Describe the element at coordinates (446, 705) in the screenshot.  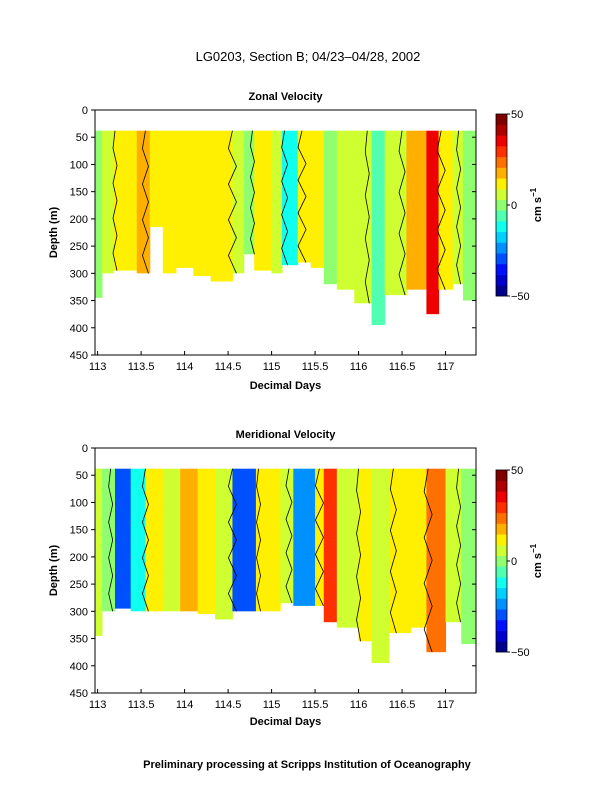
I see `x-tick-label: 117` at that location.